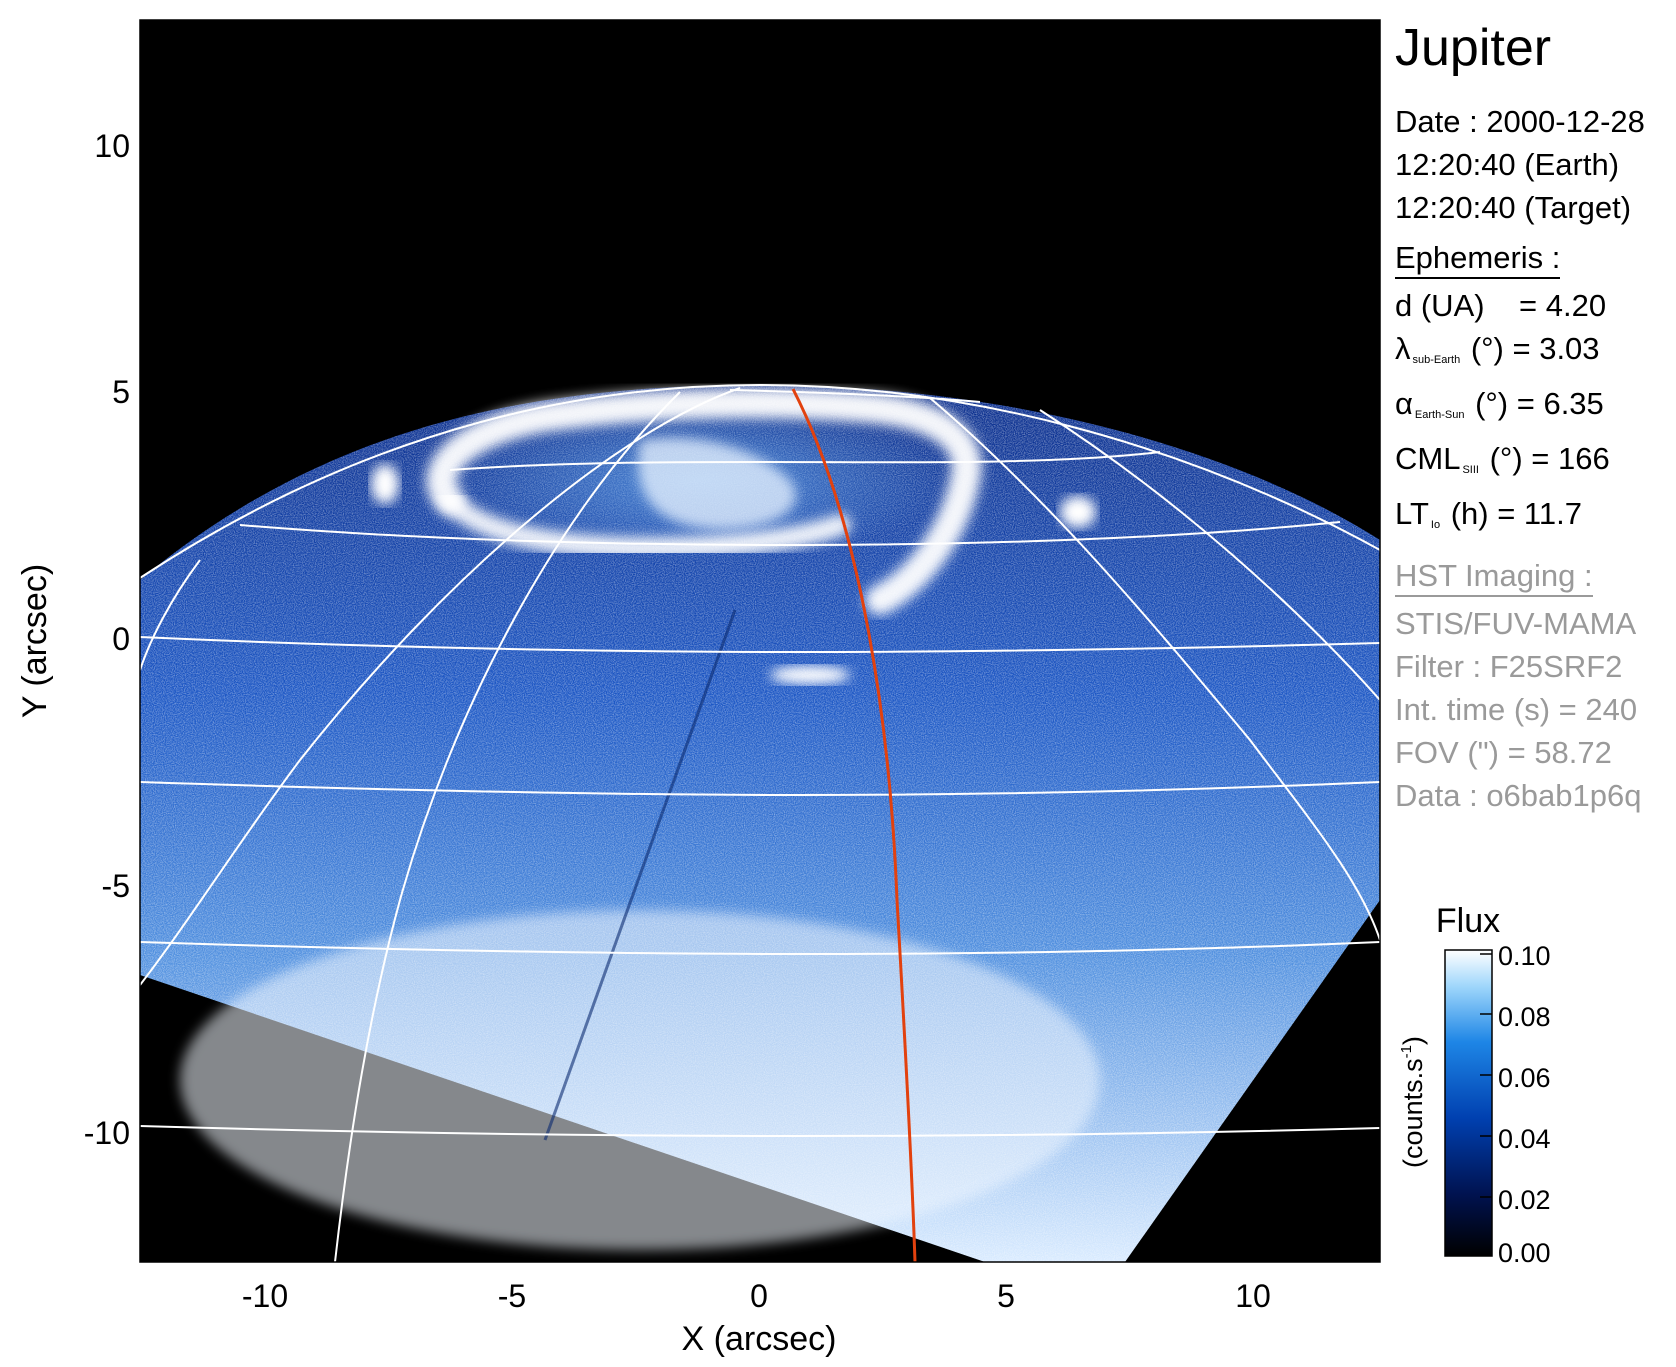 The height and width of the screenshot is (1367, 1676). I want to click on hst-imaging-header: HST Imaging :, so click(1494, 577).